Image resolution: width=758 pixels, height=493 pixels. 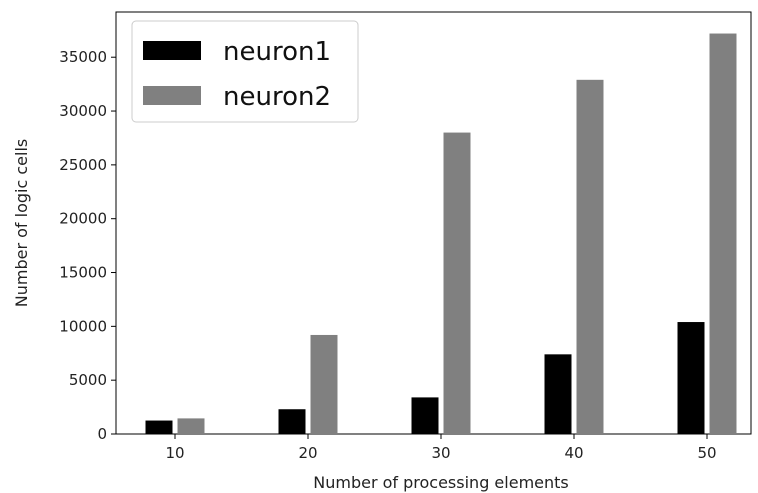 I want to click on legend-swatch-neuron2, so click(x=172, y=95).